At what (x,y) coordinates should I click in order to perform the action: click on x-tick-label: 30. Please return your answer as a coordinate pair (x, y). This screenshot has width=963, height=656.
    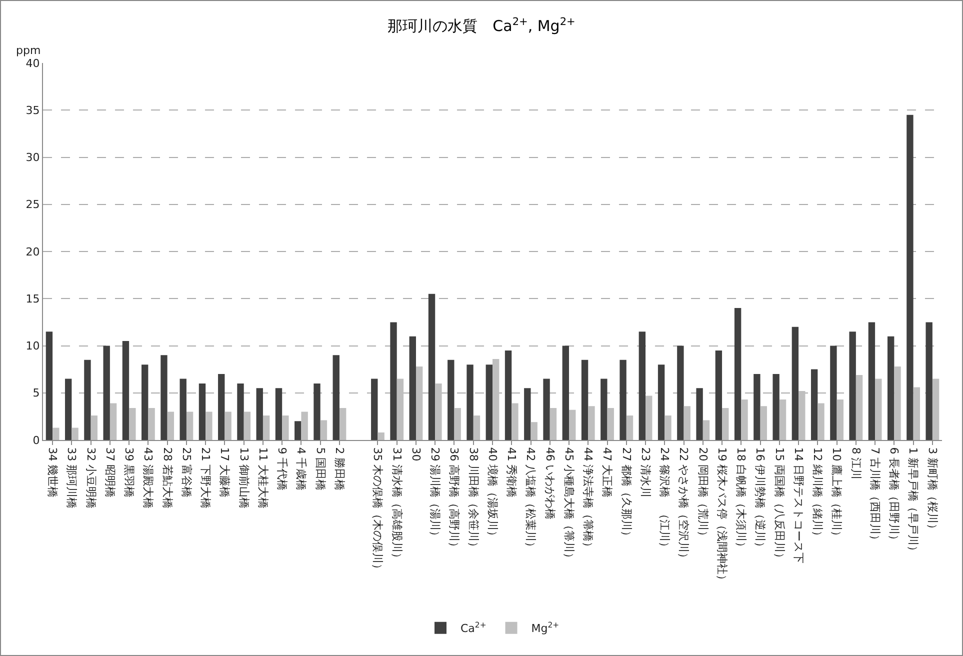
    Looking at the image, I should click on (415, 454).